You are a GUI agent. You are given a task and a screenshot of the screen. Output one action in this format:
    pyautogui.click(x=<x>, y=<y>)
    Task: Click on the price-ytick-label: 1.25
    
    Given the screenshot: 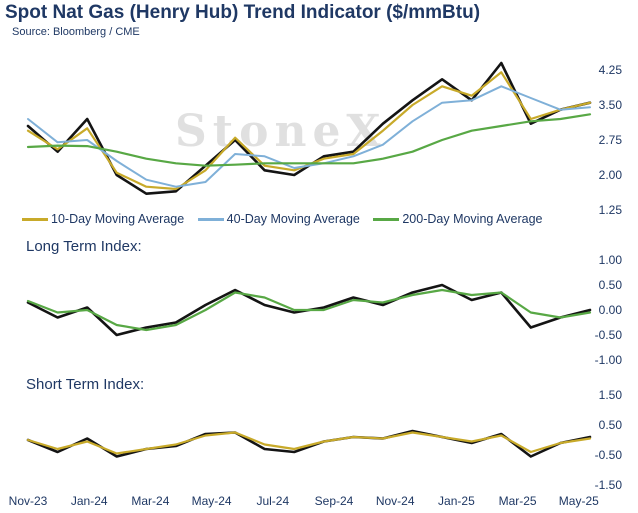 What is the action you would take?
    pyautogui.click(x=611, y=210)
    